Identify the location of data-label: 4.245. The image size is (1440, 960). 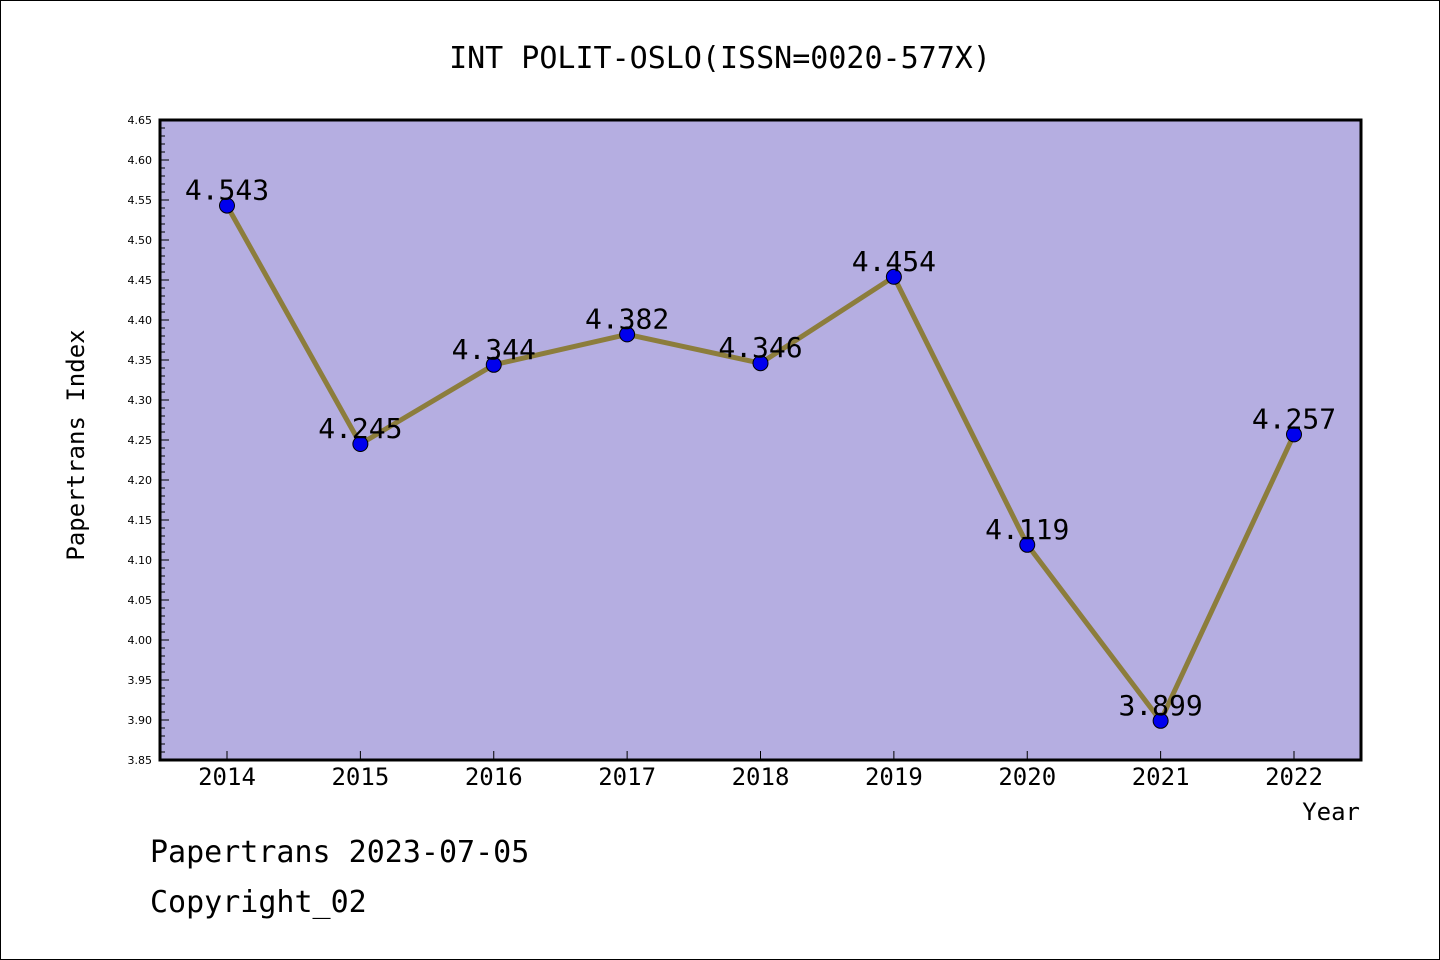
(360, 428).